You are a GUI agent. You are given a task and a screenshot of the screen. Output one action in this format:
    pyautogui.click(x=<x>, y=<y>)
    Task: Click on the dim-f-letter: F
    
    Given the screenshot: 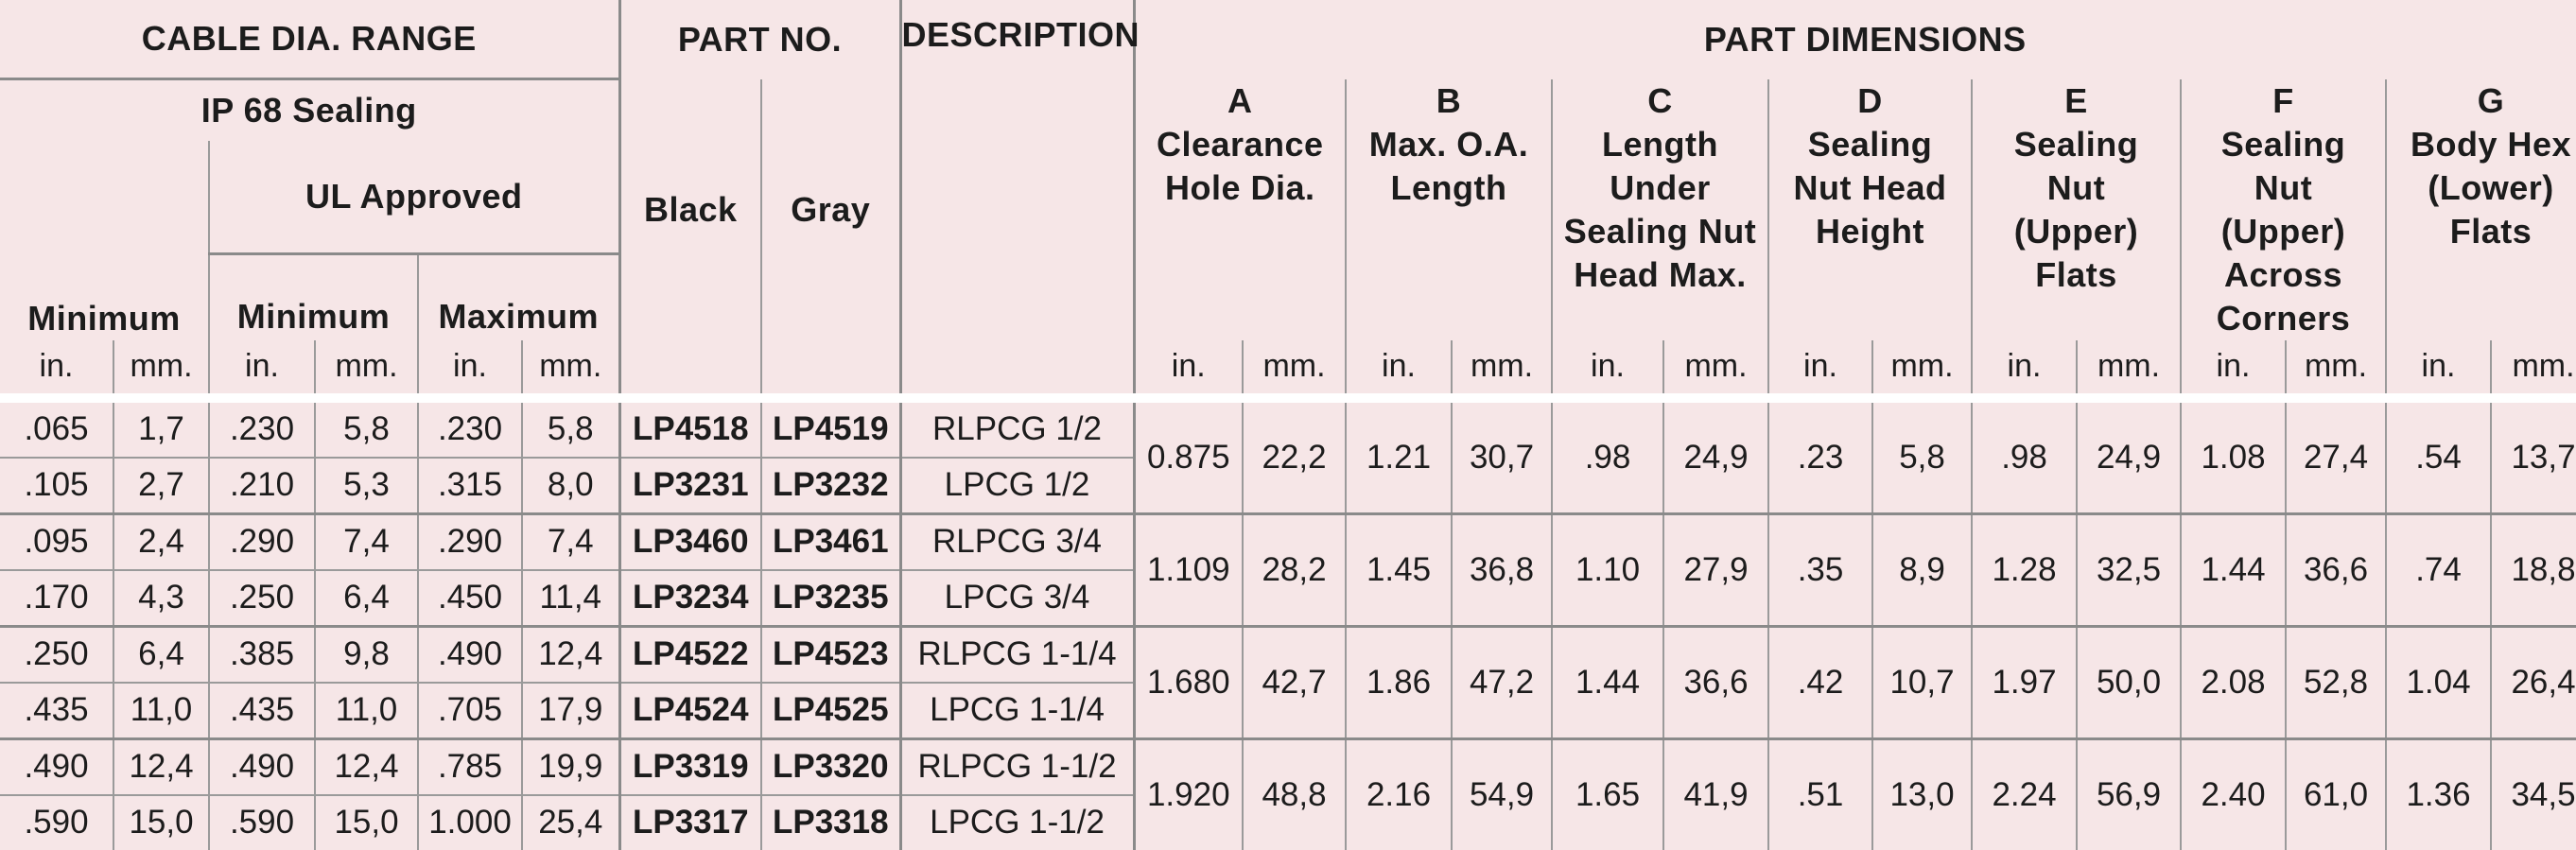 What is the action you would take?
    pyautogui.click(x=2283, y=100)
    